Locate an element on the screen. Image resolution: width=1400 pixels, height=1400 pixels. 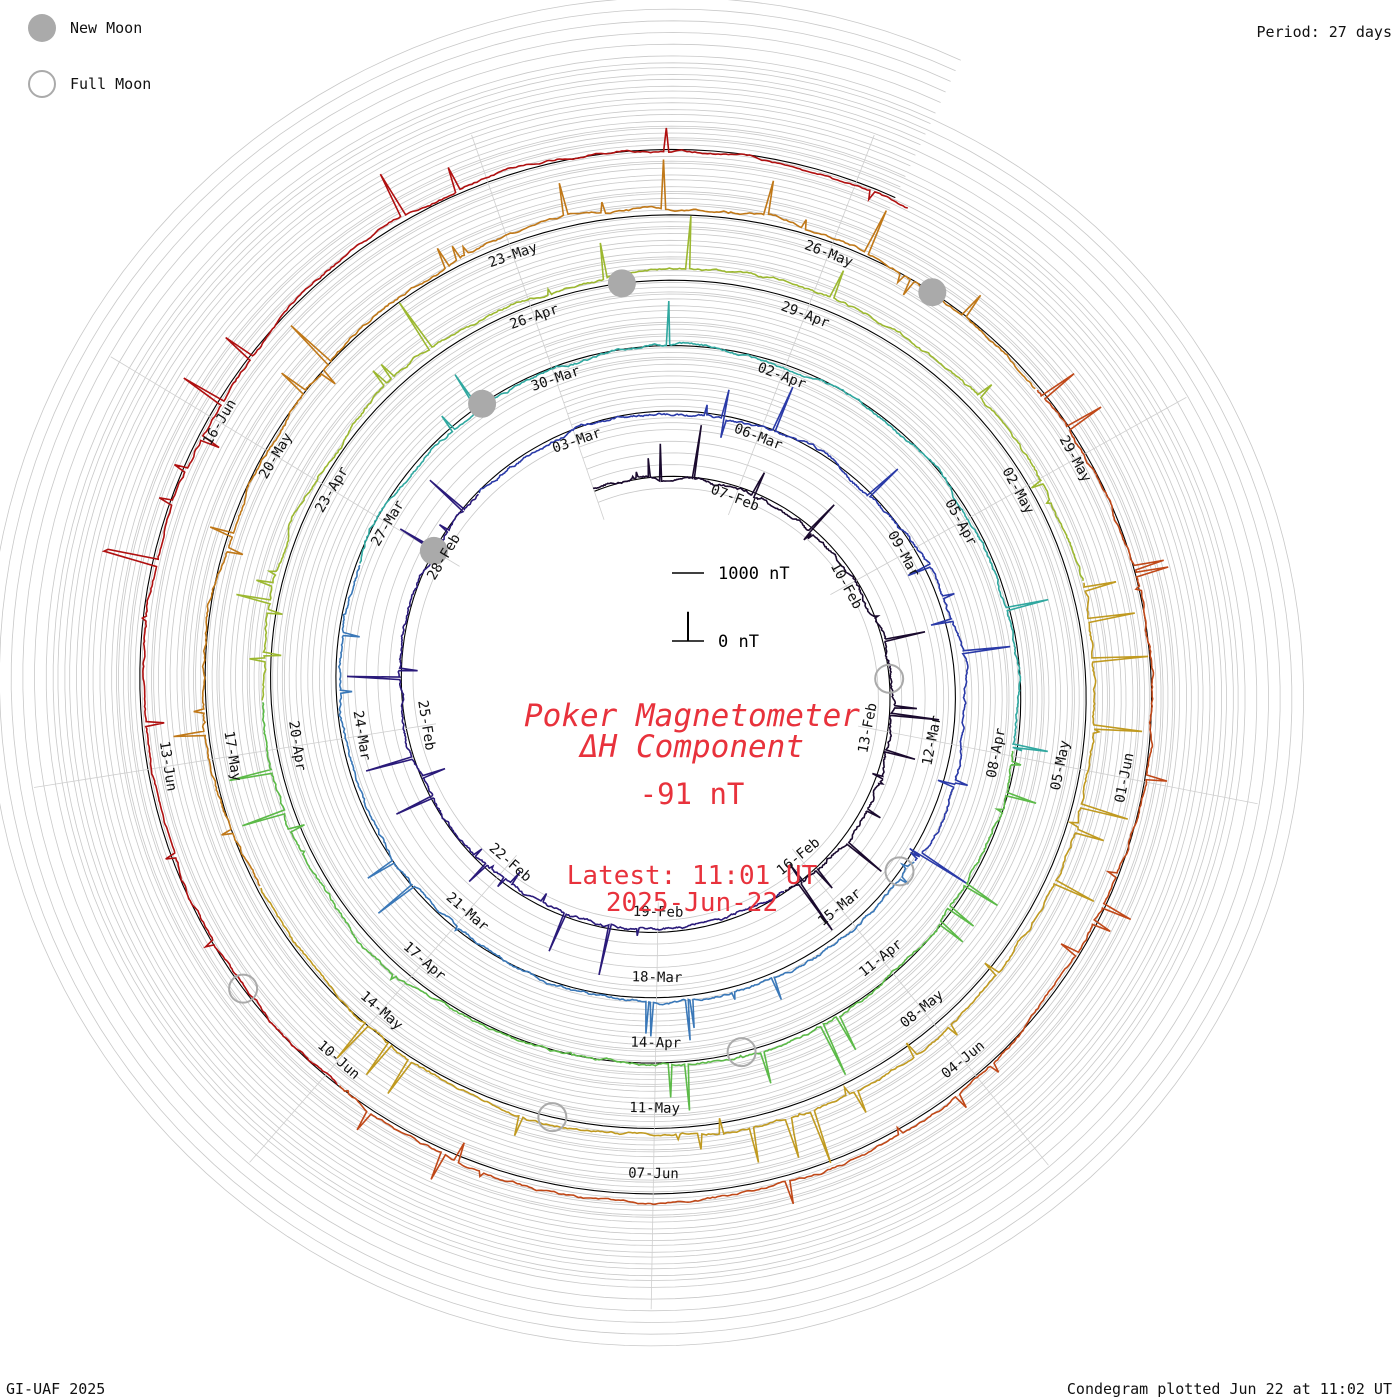
chart-title-line1: Poker Magnetometer is located at coordinates (692, 716).